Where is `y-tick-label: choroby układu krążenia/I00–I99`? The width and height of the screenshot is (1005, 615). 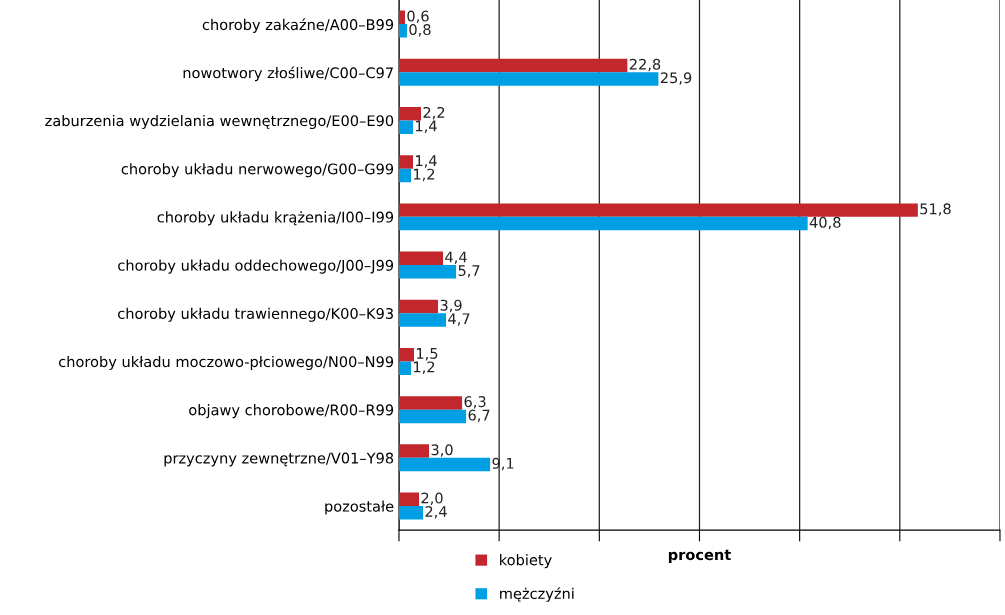 y-tick-label: choroby układu krążenia/I00–I99 is located at coordinates (275, 218).